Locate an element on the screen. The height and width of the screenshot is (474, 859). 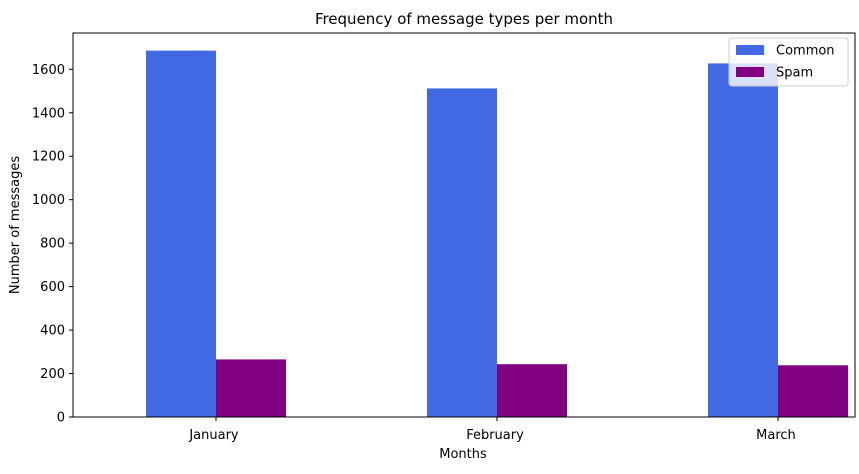
y-tick-label: 1600 is located at coordinates (48, 70).